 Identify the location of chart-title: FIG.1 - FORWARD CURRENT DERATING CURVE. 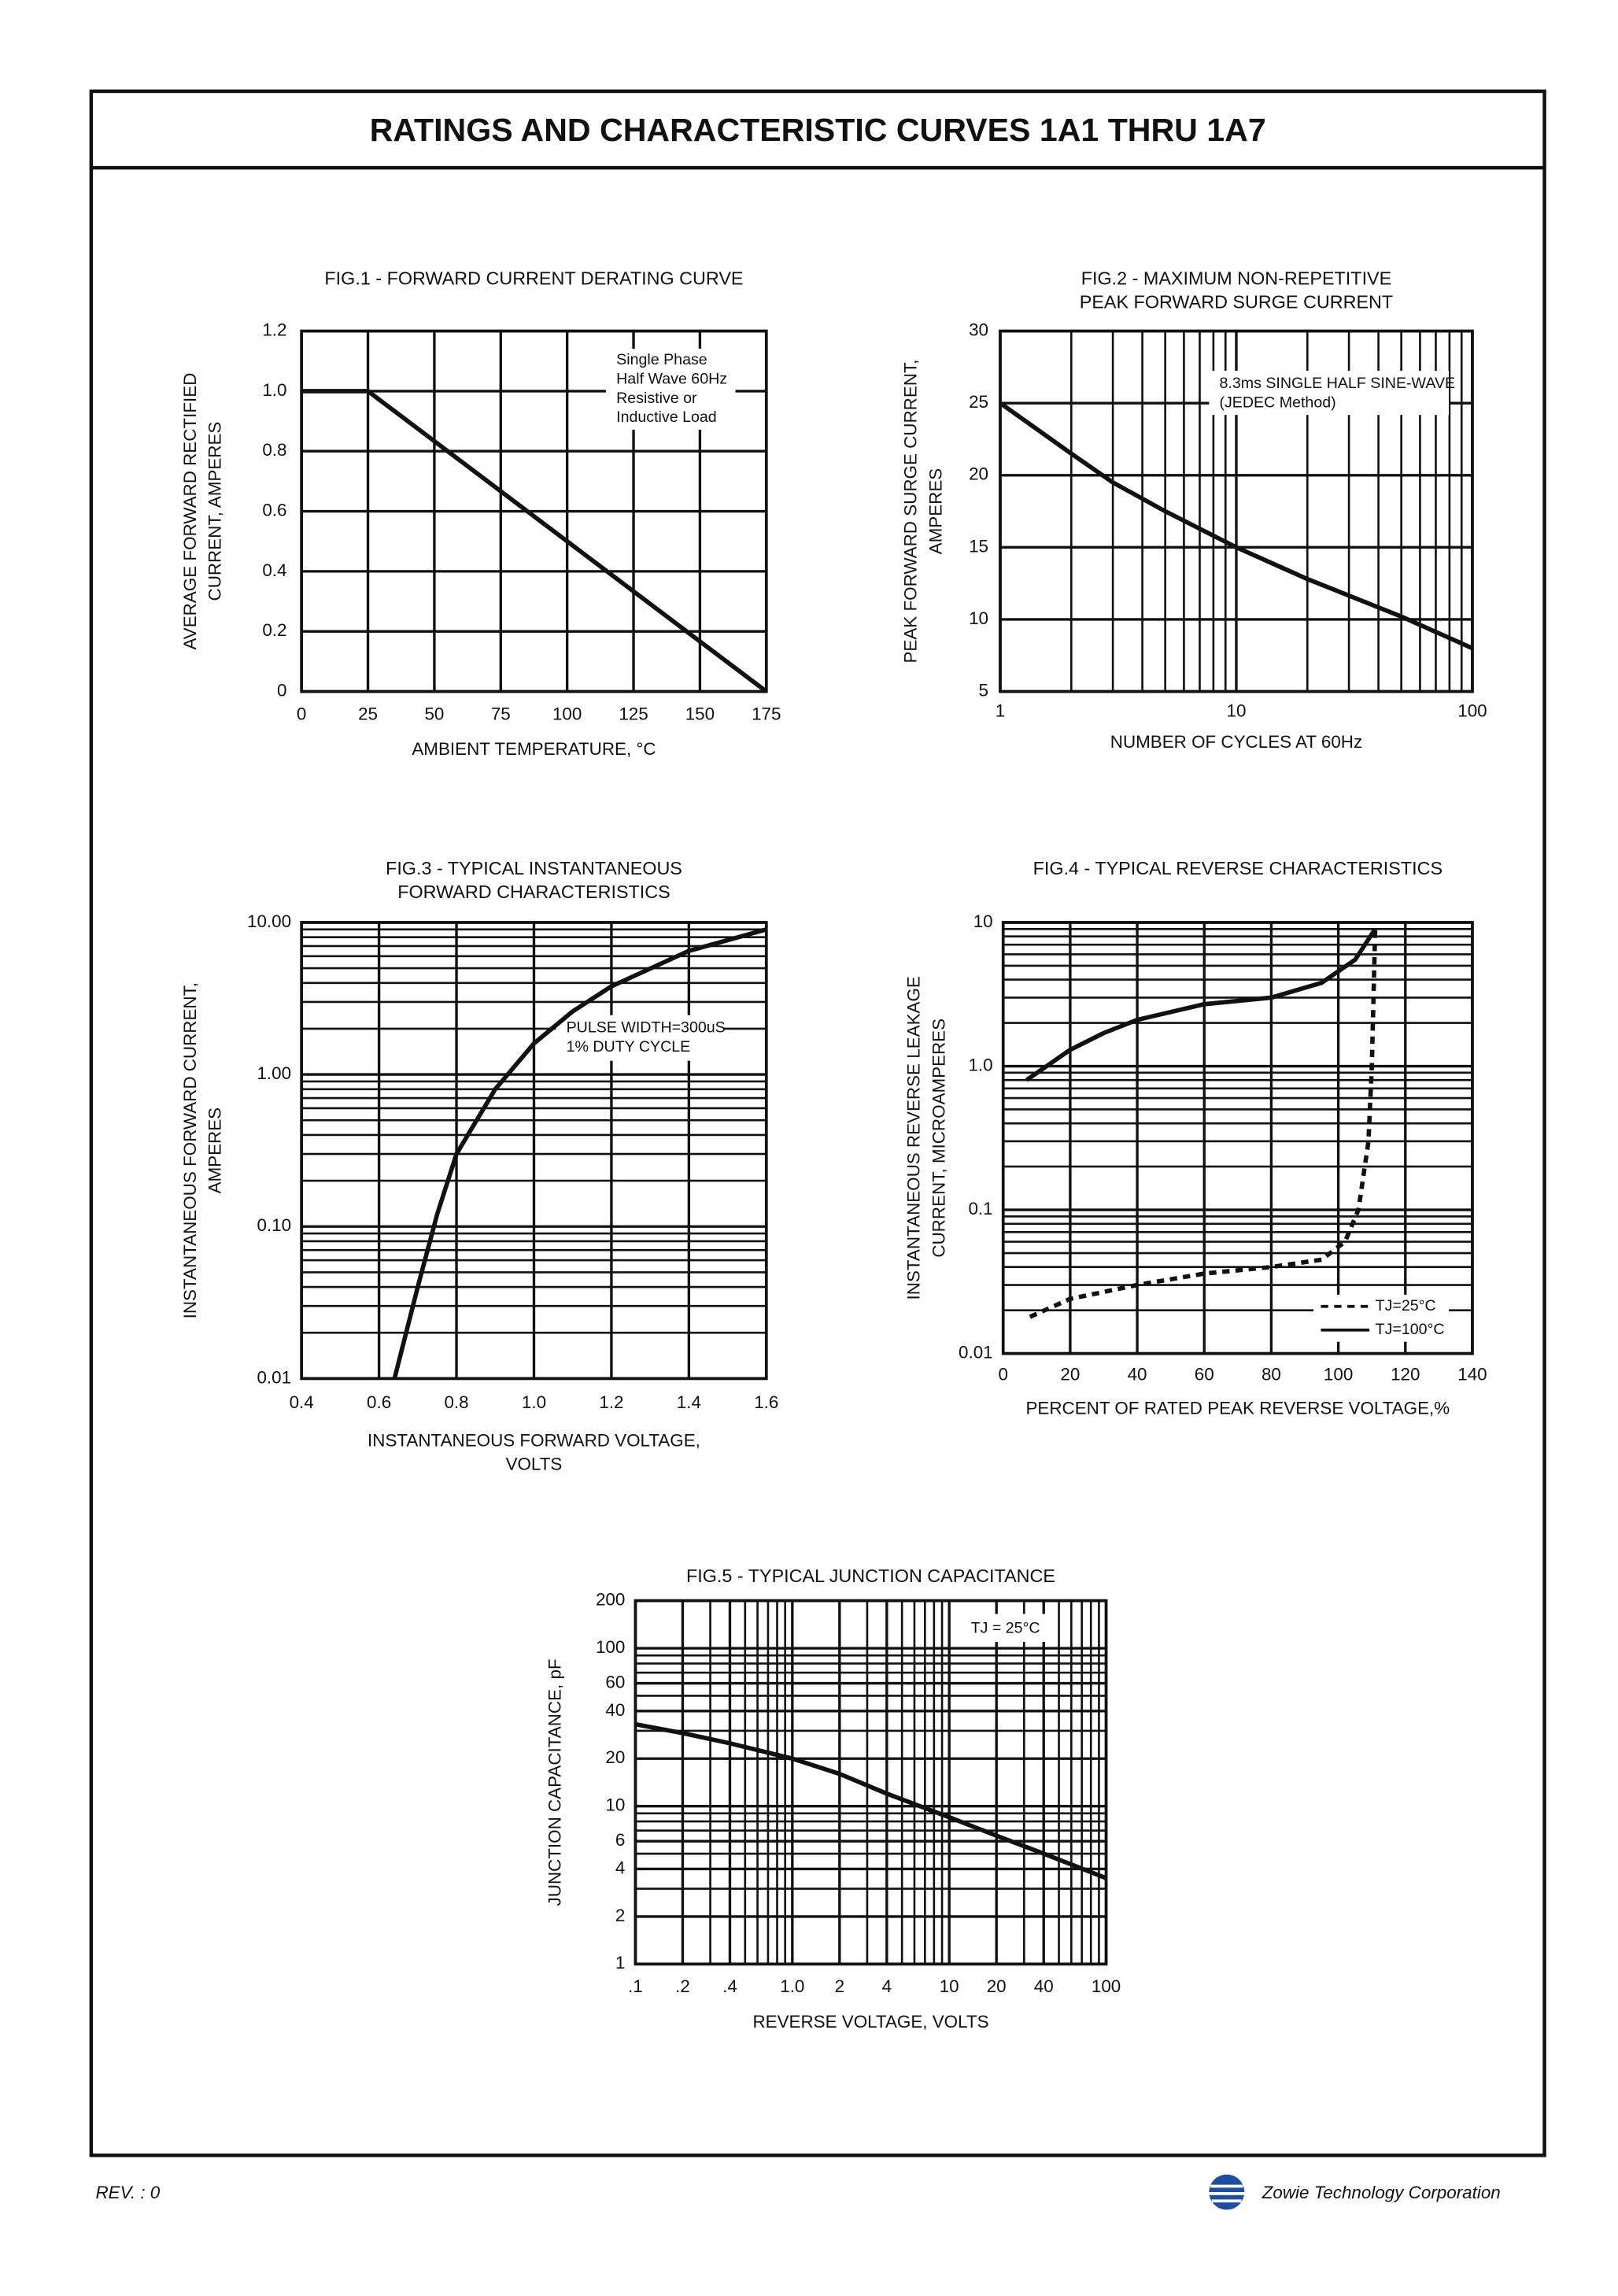
(534, 278).